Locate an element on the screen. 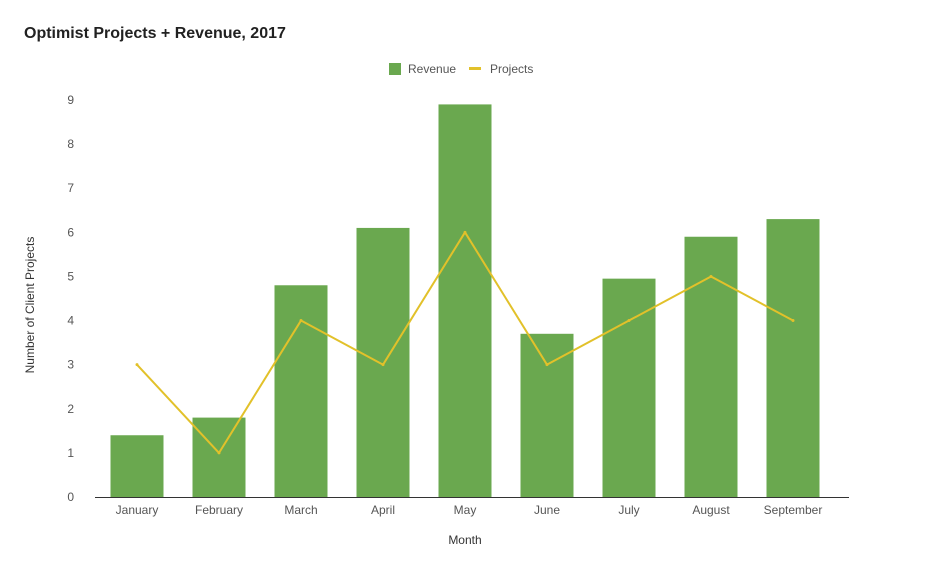 The width and height of the screenshot is (925, 570). revenue-bar-march is located at coordinates (301, 391).